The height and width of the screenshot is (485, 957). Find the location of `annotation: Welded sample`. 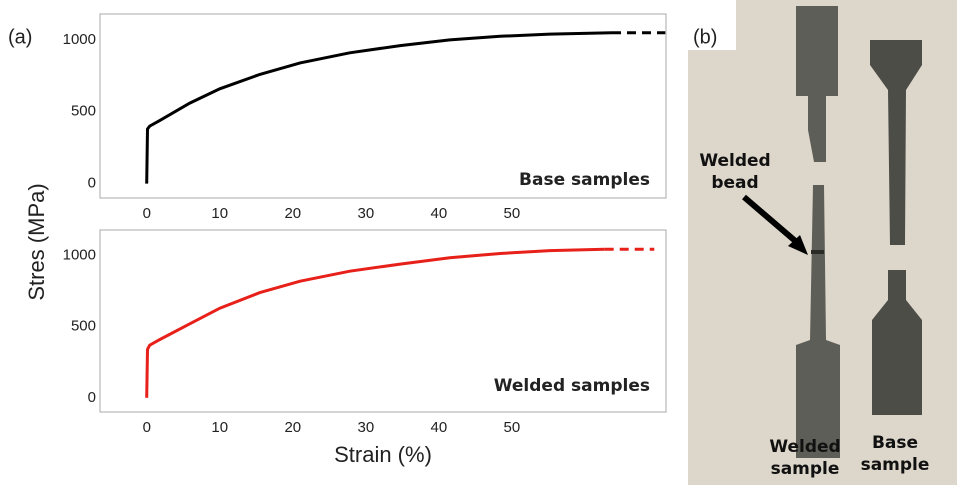

annotation: Welded sample is located at coordinates (805, 458).